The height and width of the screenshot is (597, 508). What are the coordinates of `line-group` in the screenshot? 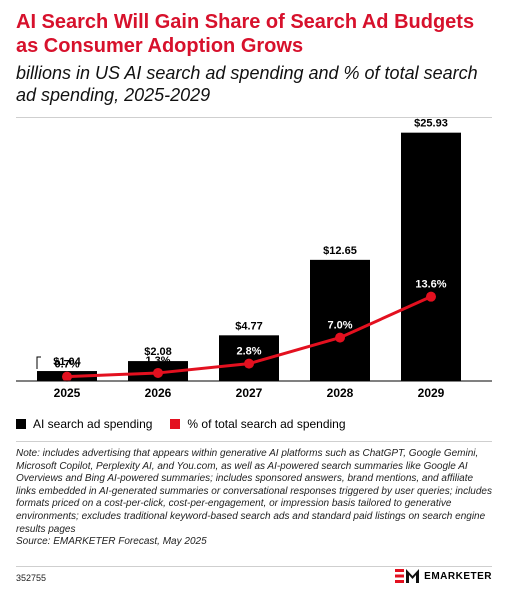 It's located at (249, 336).